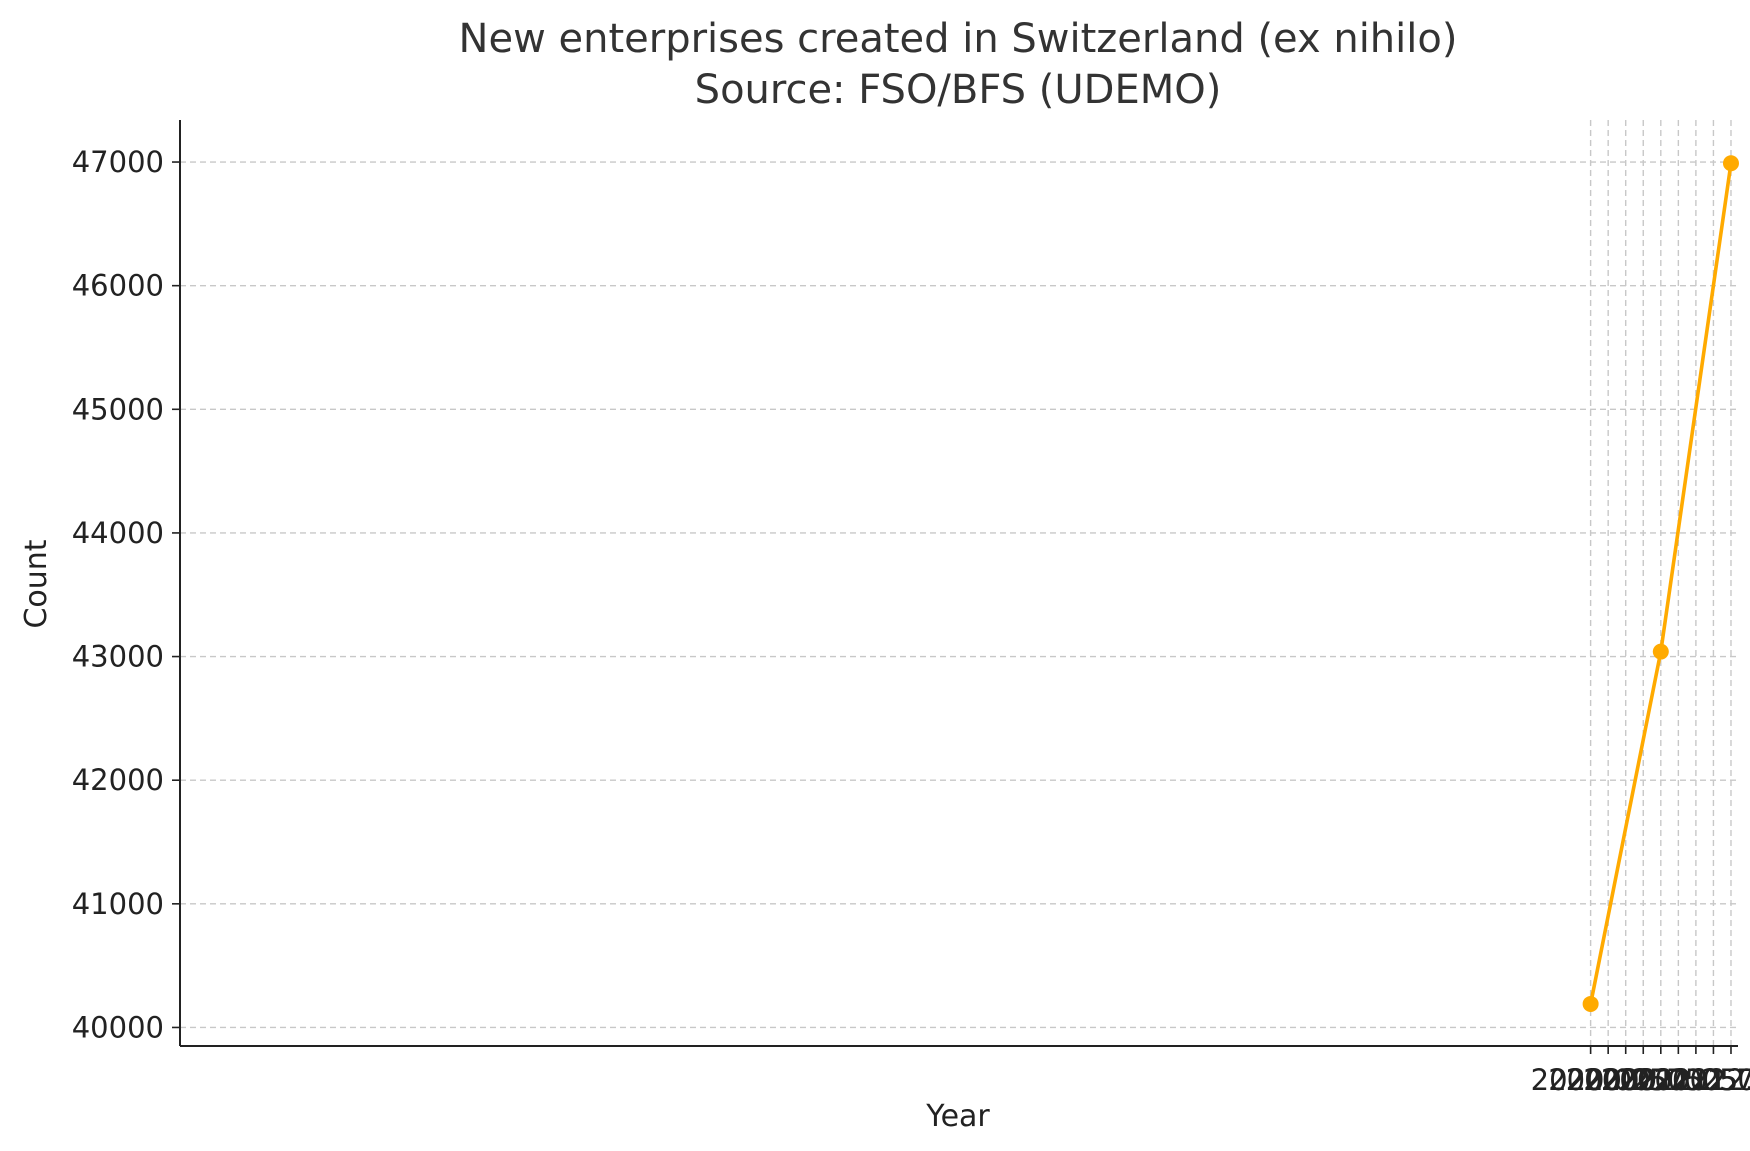  What do you see at coordinates (118, 286) in the screenshot?
I see `y-tick-label: 46000` at bounding box center [118, 286].